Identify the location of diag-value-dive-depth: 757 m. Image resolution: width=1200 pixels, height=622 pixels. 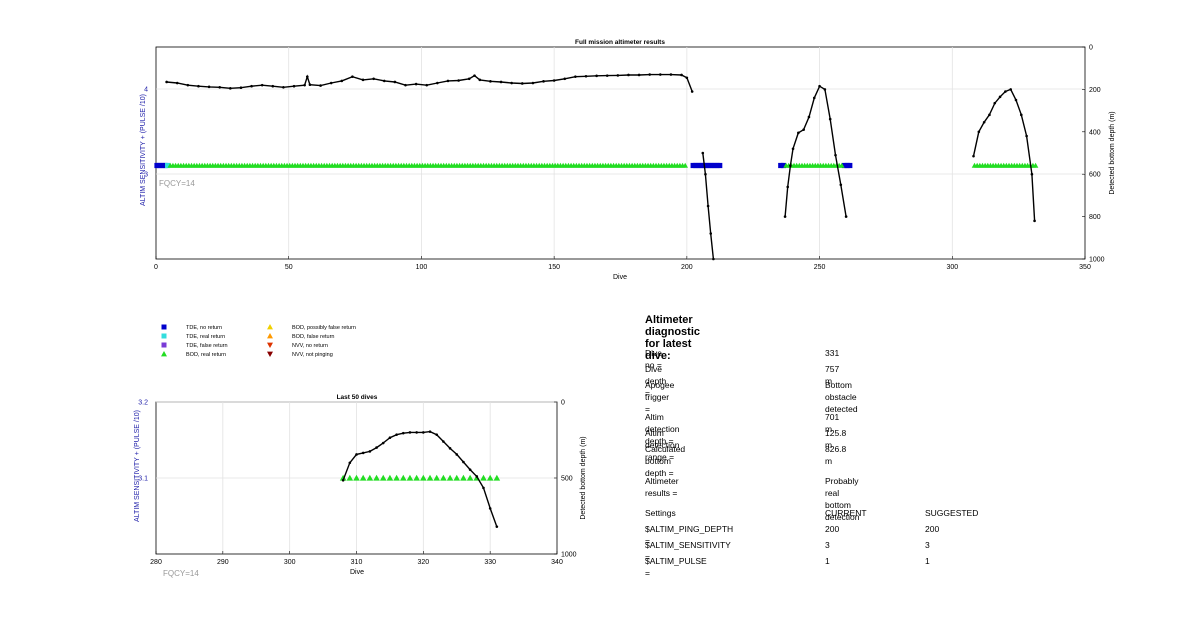
(832, 375).